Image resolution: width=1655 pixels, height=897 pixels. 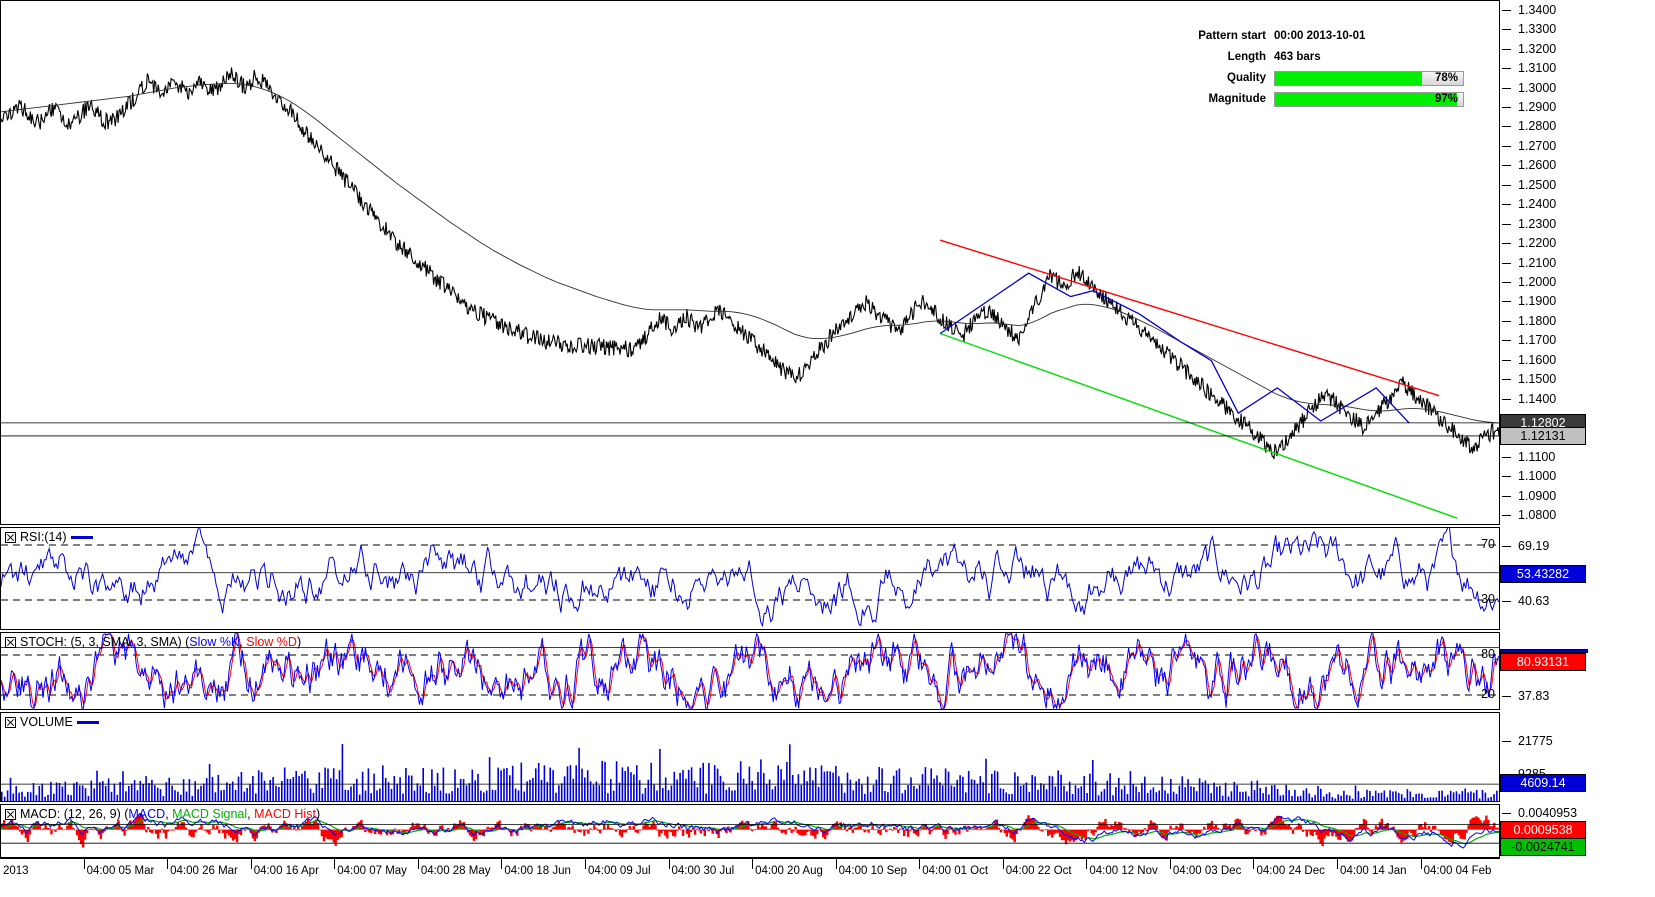 What do you see at coordinates (210, 814) in the screenshot?
I see `macd-signal-label: MACD Signal` at bounding box center [210, 814].